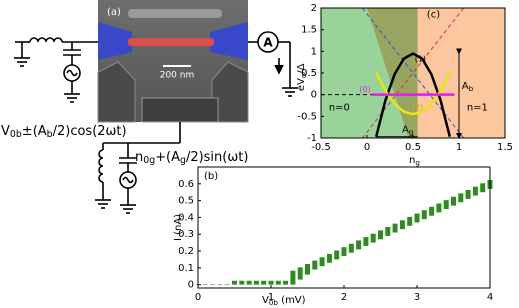  What do you see at coordinates (211, 176) in the screenshot?
I see `panel-label: (b)` at bounding box center [211, 176].